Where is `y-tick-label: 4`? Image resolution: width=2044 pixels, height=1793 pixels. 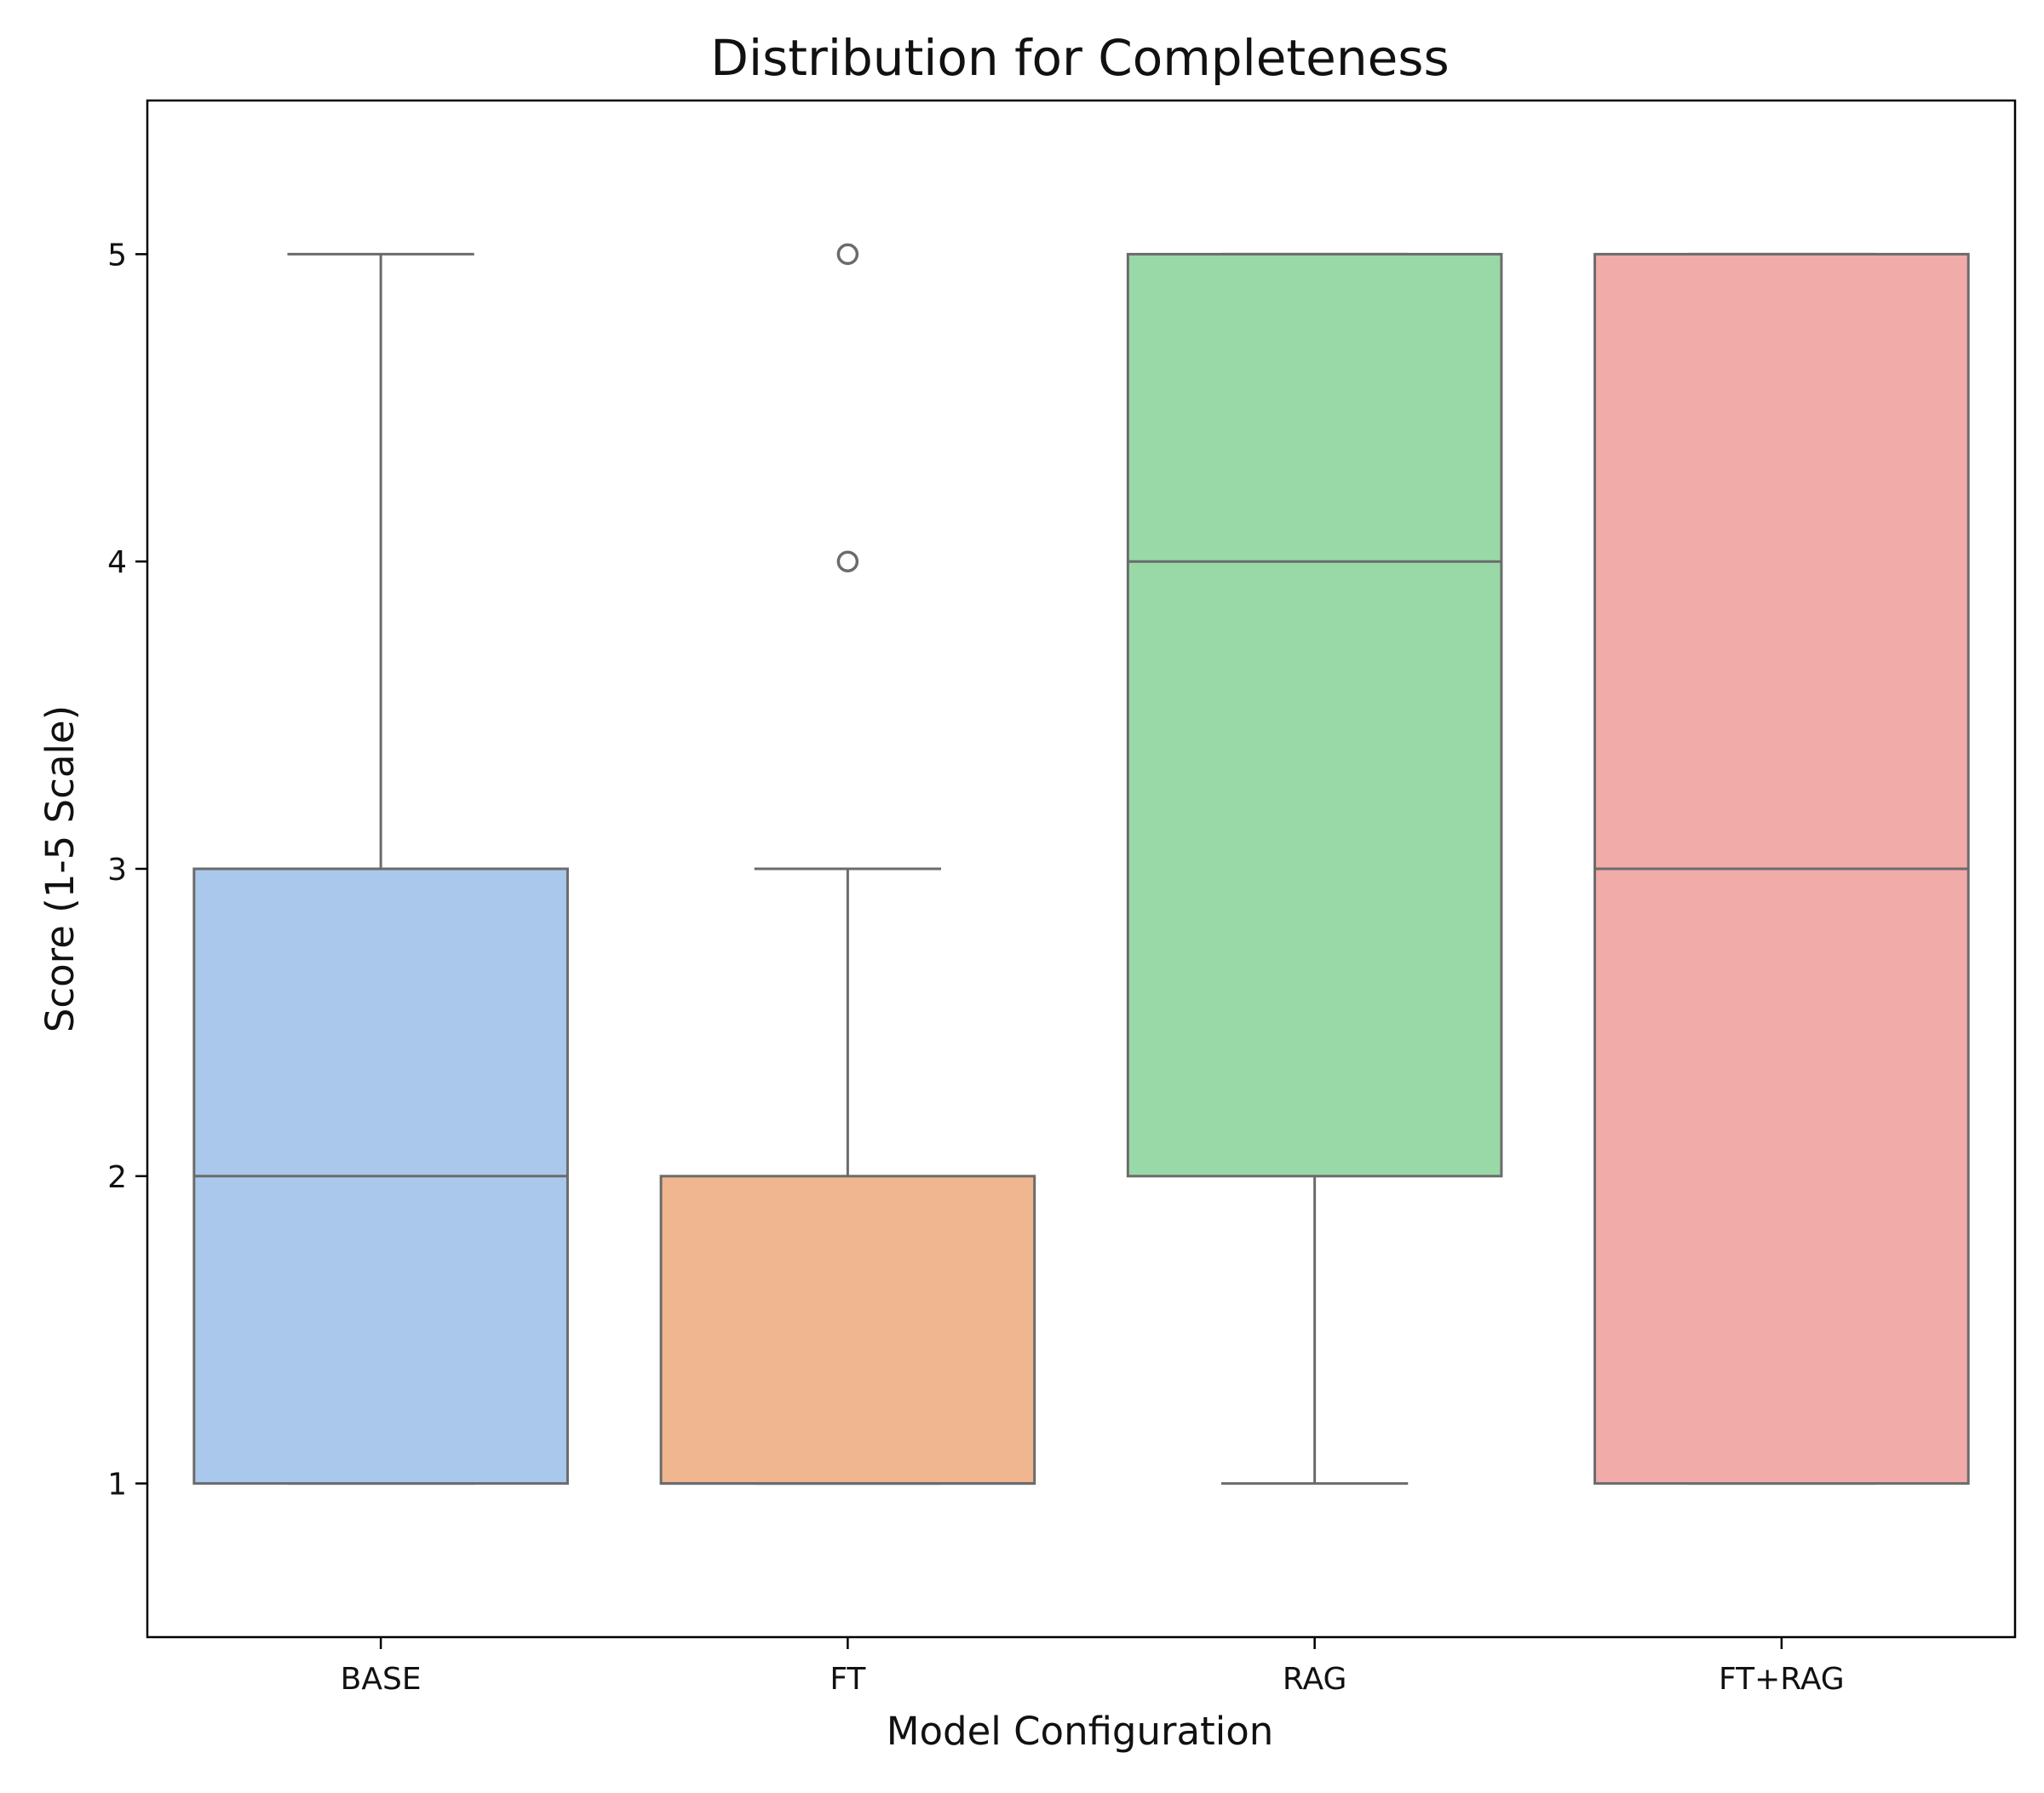
y-tick-label: 4 is located at coordinates (117, 562).